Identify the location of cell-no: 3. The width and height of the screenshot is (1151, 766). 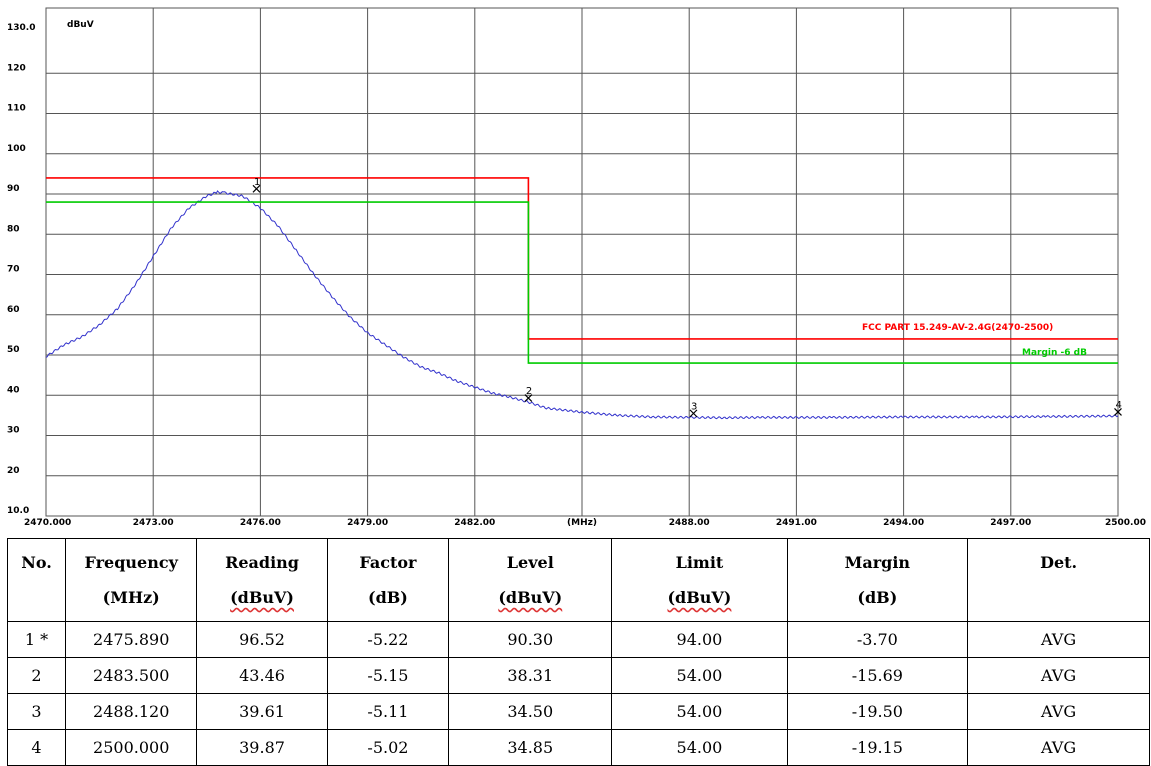
(36, 711).